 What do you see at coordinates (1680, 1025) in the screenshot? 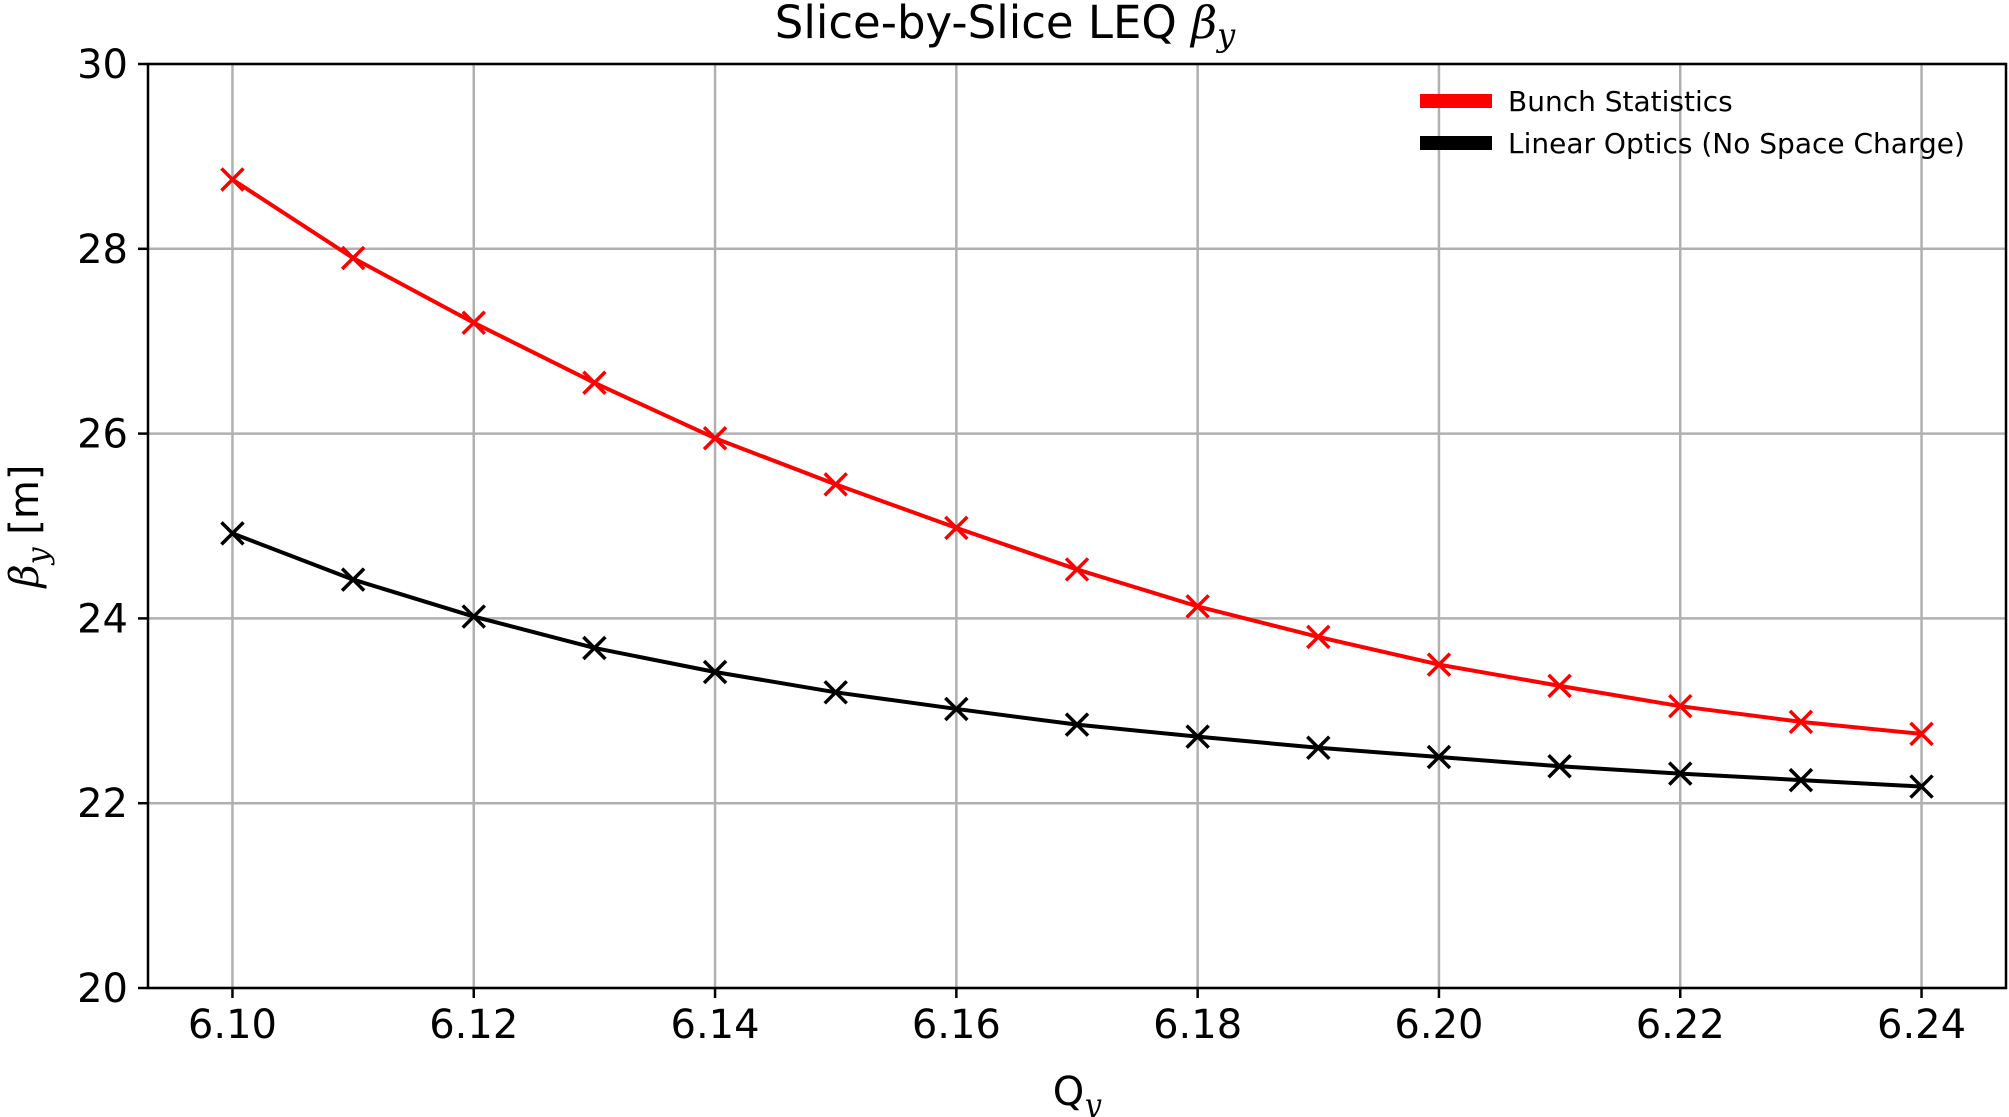
I see `x-tick-label: 6.22` at bounding box center [1680, 1025].